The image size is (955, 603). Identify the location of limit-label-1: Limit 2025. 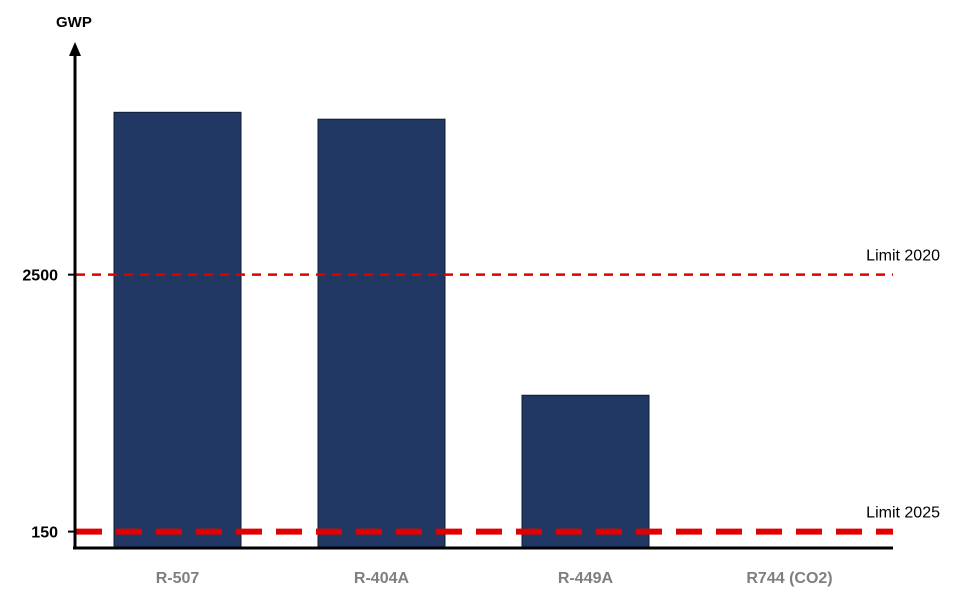
(903, 513).